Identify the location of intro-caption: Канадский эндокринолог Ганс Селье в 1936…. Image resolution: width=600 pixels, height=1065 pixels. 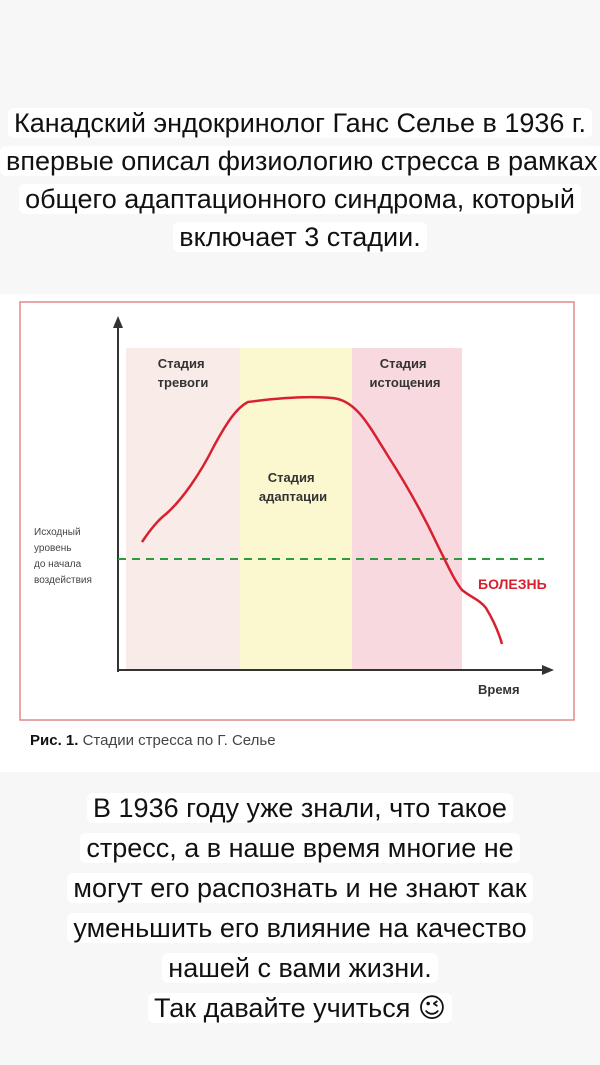
(300, 180).